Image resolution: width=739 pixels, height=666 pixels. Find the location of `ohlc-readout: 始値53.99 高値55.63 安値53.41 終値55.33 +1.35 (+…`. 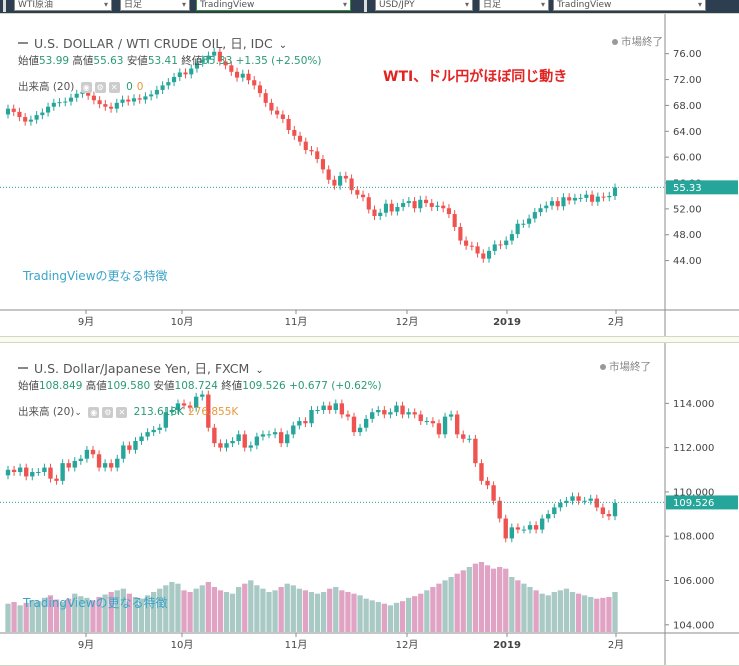

ohlc-readout: 始値53.99 高値55.63 安値53.41 終値55.33 +1.35 (+… is located at coordinates (170, 60).